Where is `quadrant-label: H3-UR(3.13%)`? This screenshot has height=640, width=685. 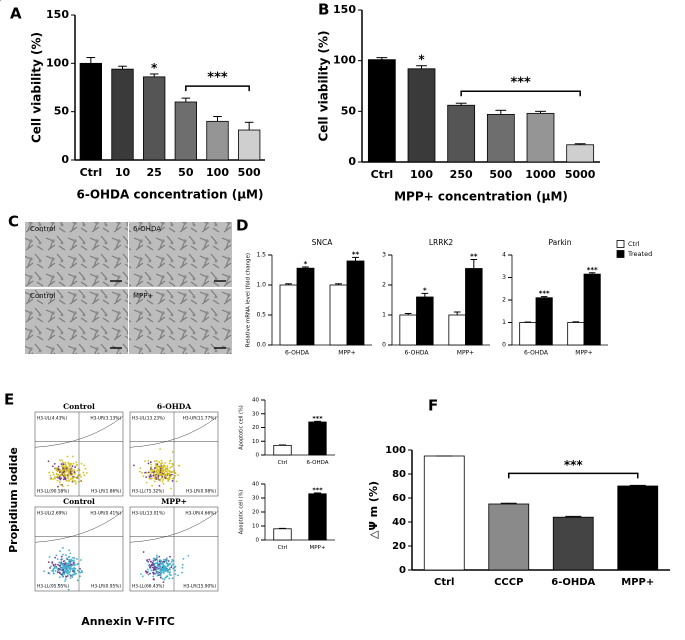
quadrant-label: H3-UR(3.13%) is located at coordinates (105, 419).